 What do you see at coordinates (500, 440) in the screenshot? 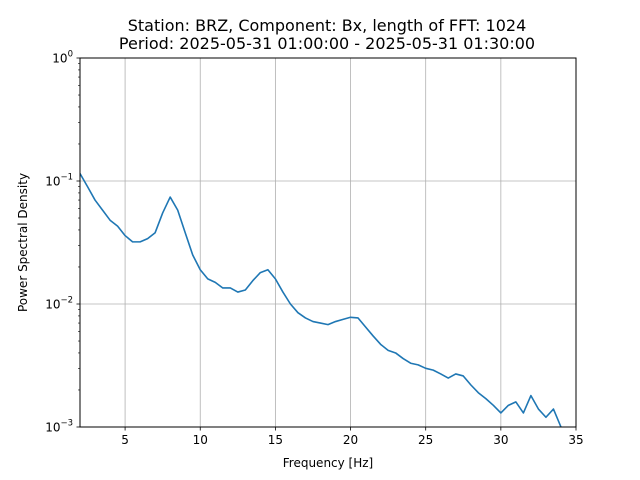
I see `x-tick-label: 30` at bounding box center [500, 440].